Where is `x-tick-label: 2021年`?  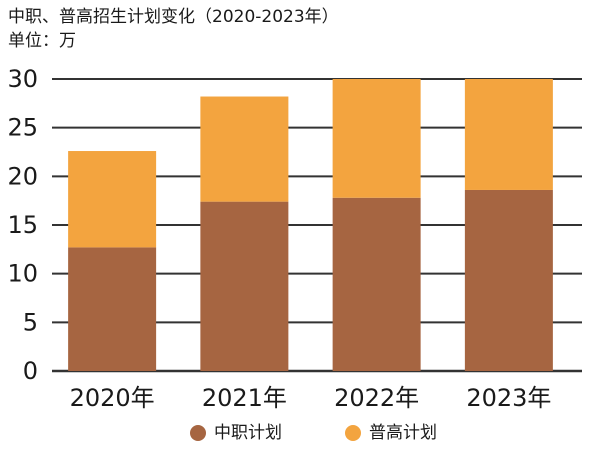 x-tick-label: 2021年 is located at coordinates (244, 398).